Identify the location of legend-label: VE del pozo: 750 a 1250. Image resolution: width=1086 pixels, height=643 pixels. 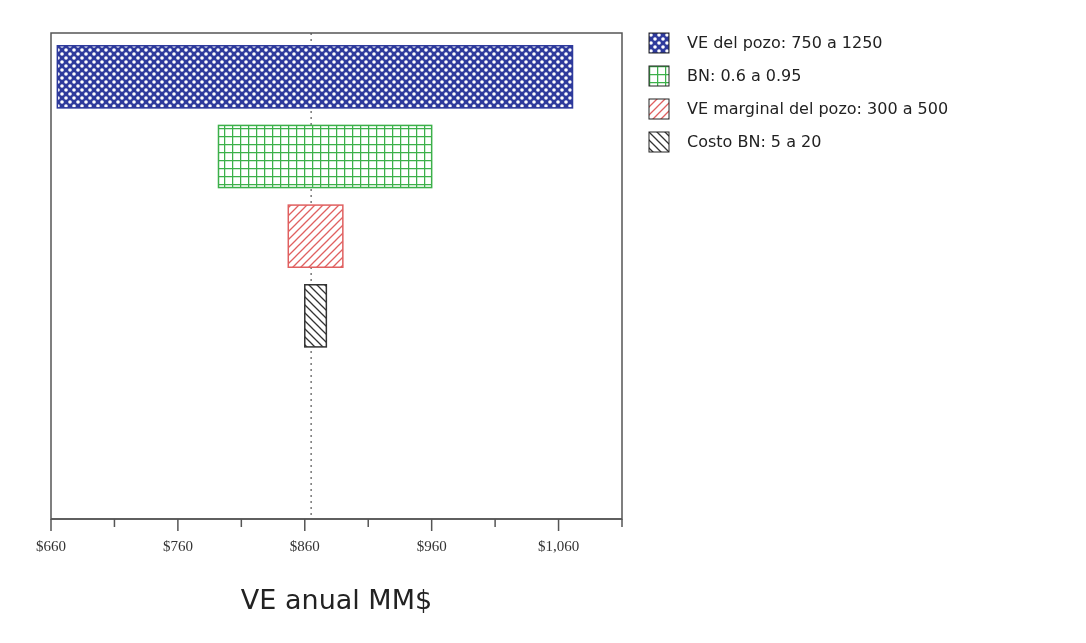
(785, 42).